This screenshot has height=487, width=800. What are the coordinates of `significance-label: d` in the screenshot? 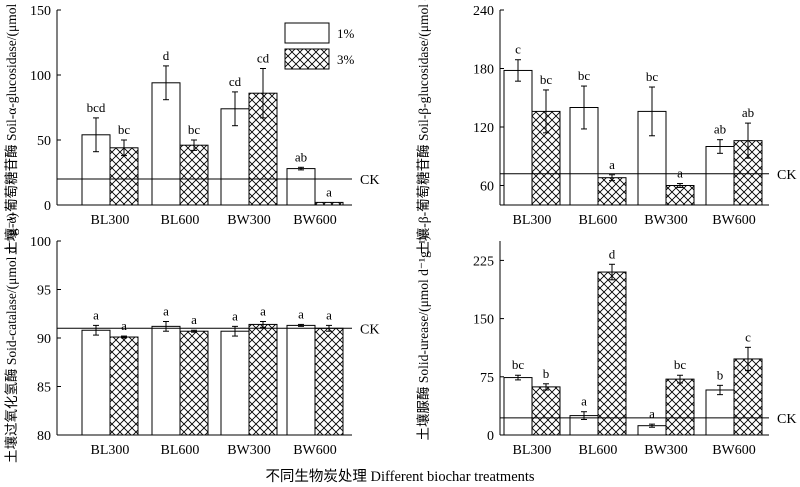 It's located at (612, 253).